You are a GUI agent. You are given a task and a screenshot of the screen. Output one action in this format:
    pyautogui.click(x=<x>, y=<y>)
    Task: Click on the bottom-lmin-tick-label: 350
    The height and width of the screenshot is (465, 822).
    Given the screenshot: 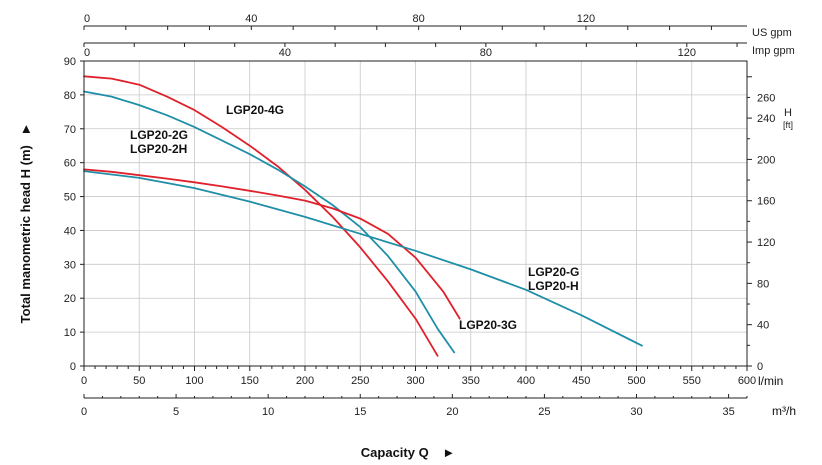 What is the action you would take?
    pyautogui.click(x=471, y=381)
    